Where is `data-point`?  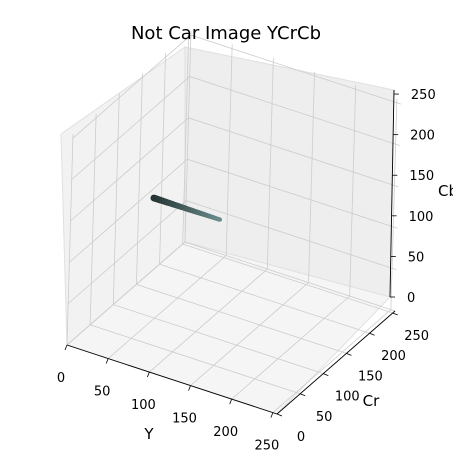
data-point is located at coordinates (219, 219).